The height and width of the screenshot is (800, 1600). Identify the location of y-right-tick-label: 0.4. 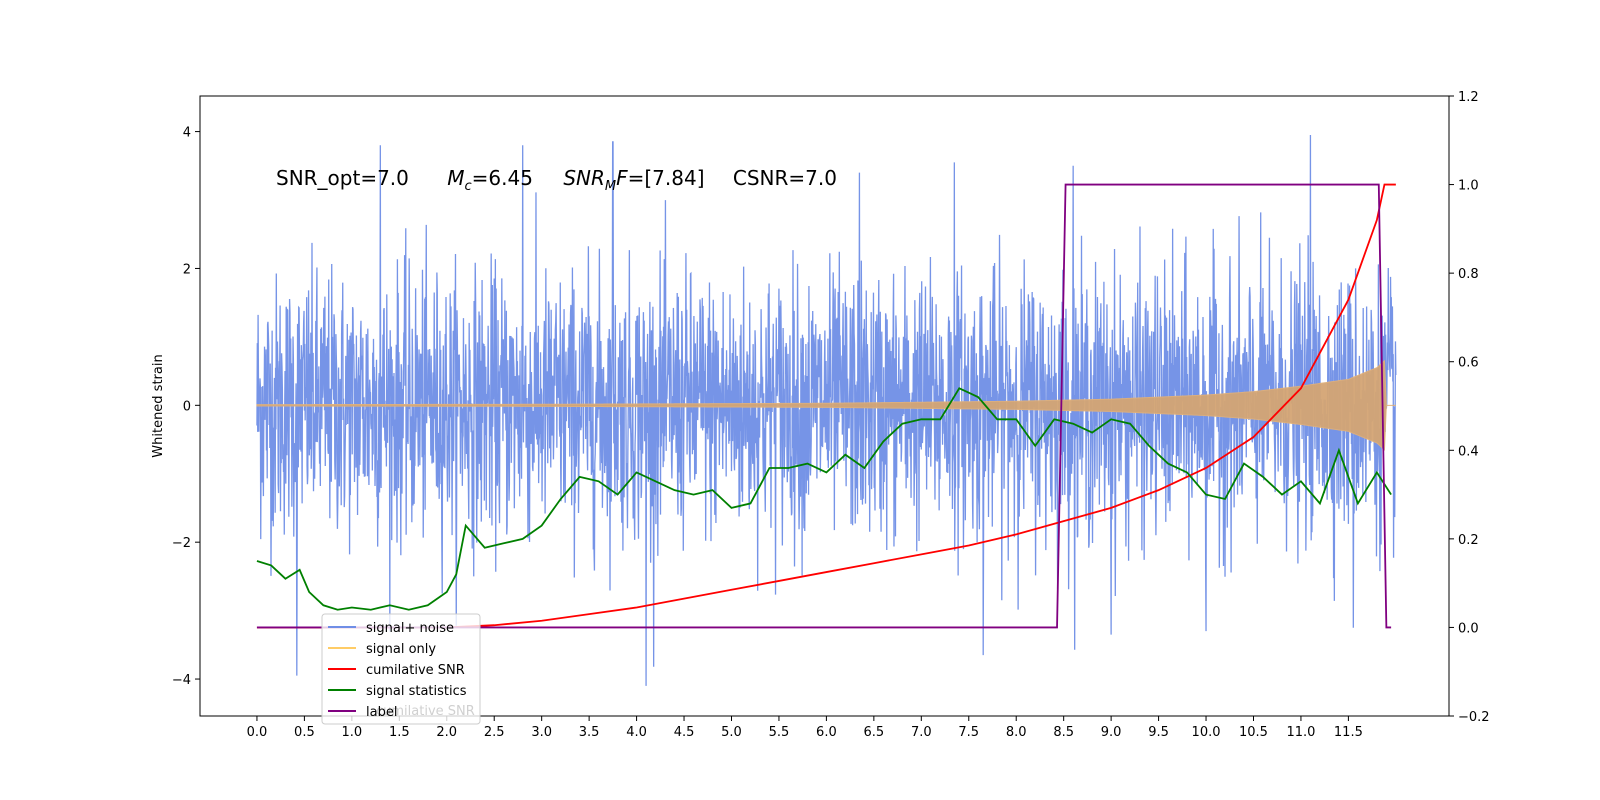
(1468, 451).